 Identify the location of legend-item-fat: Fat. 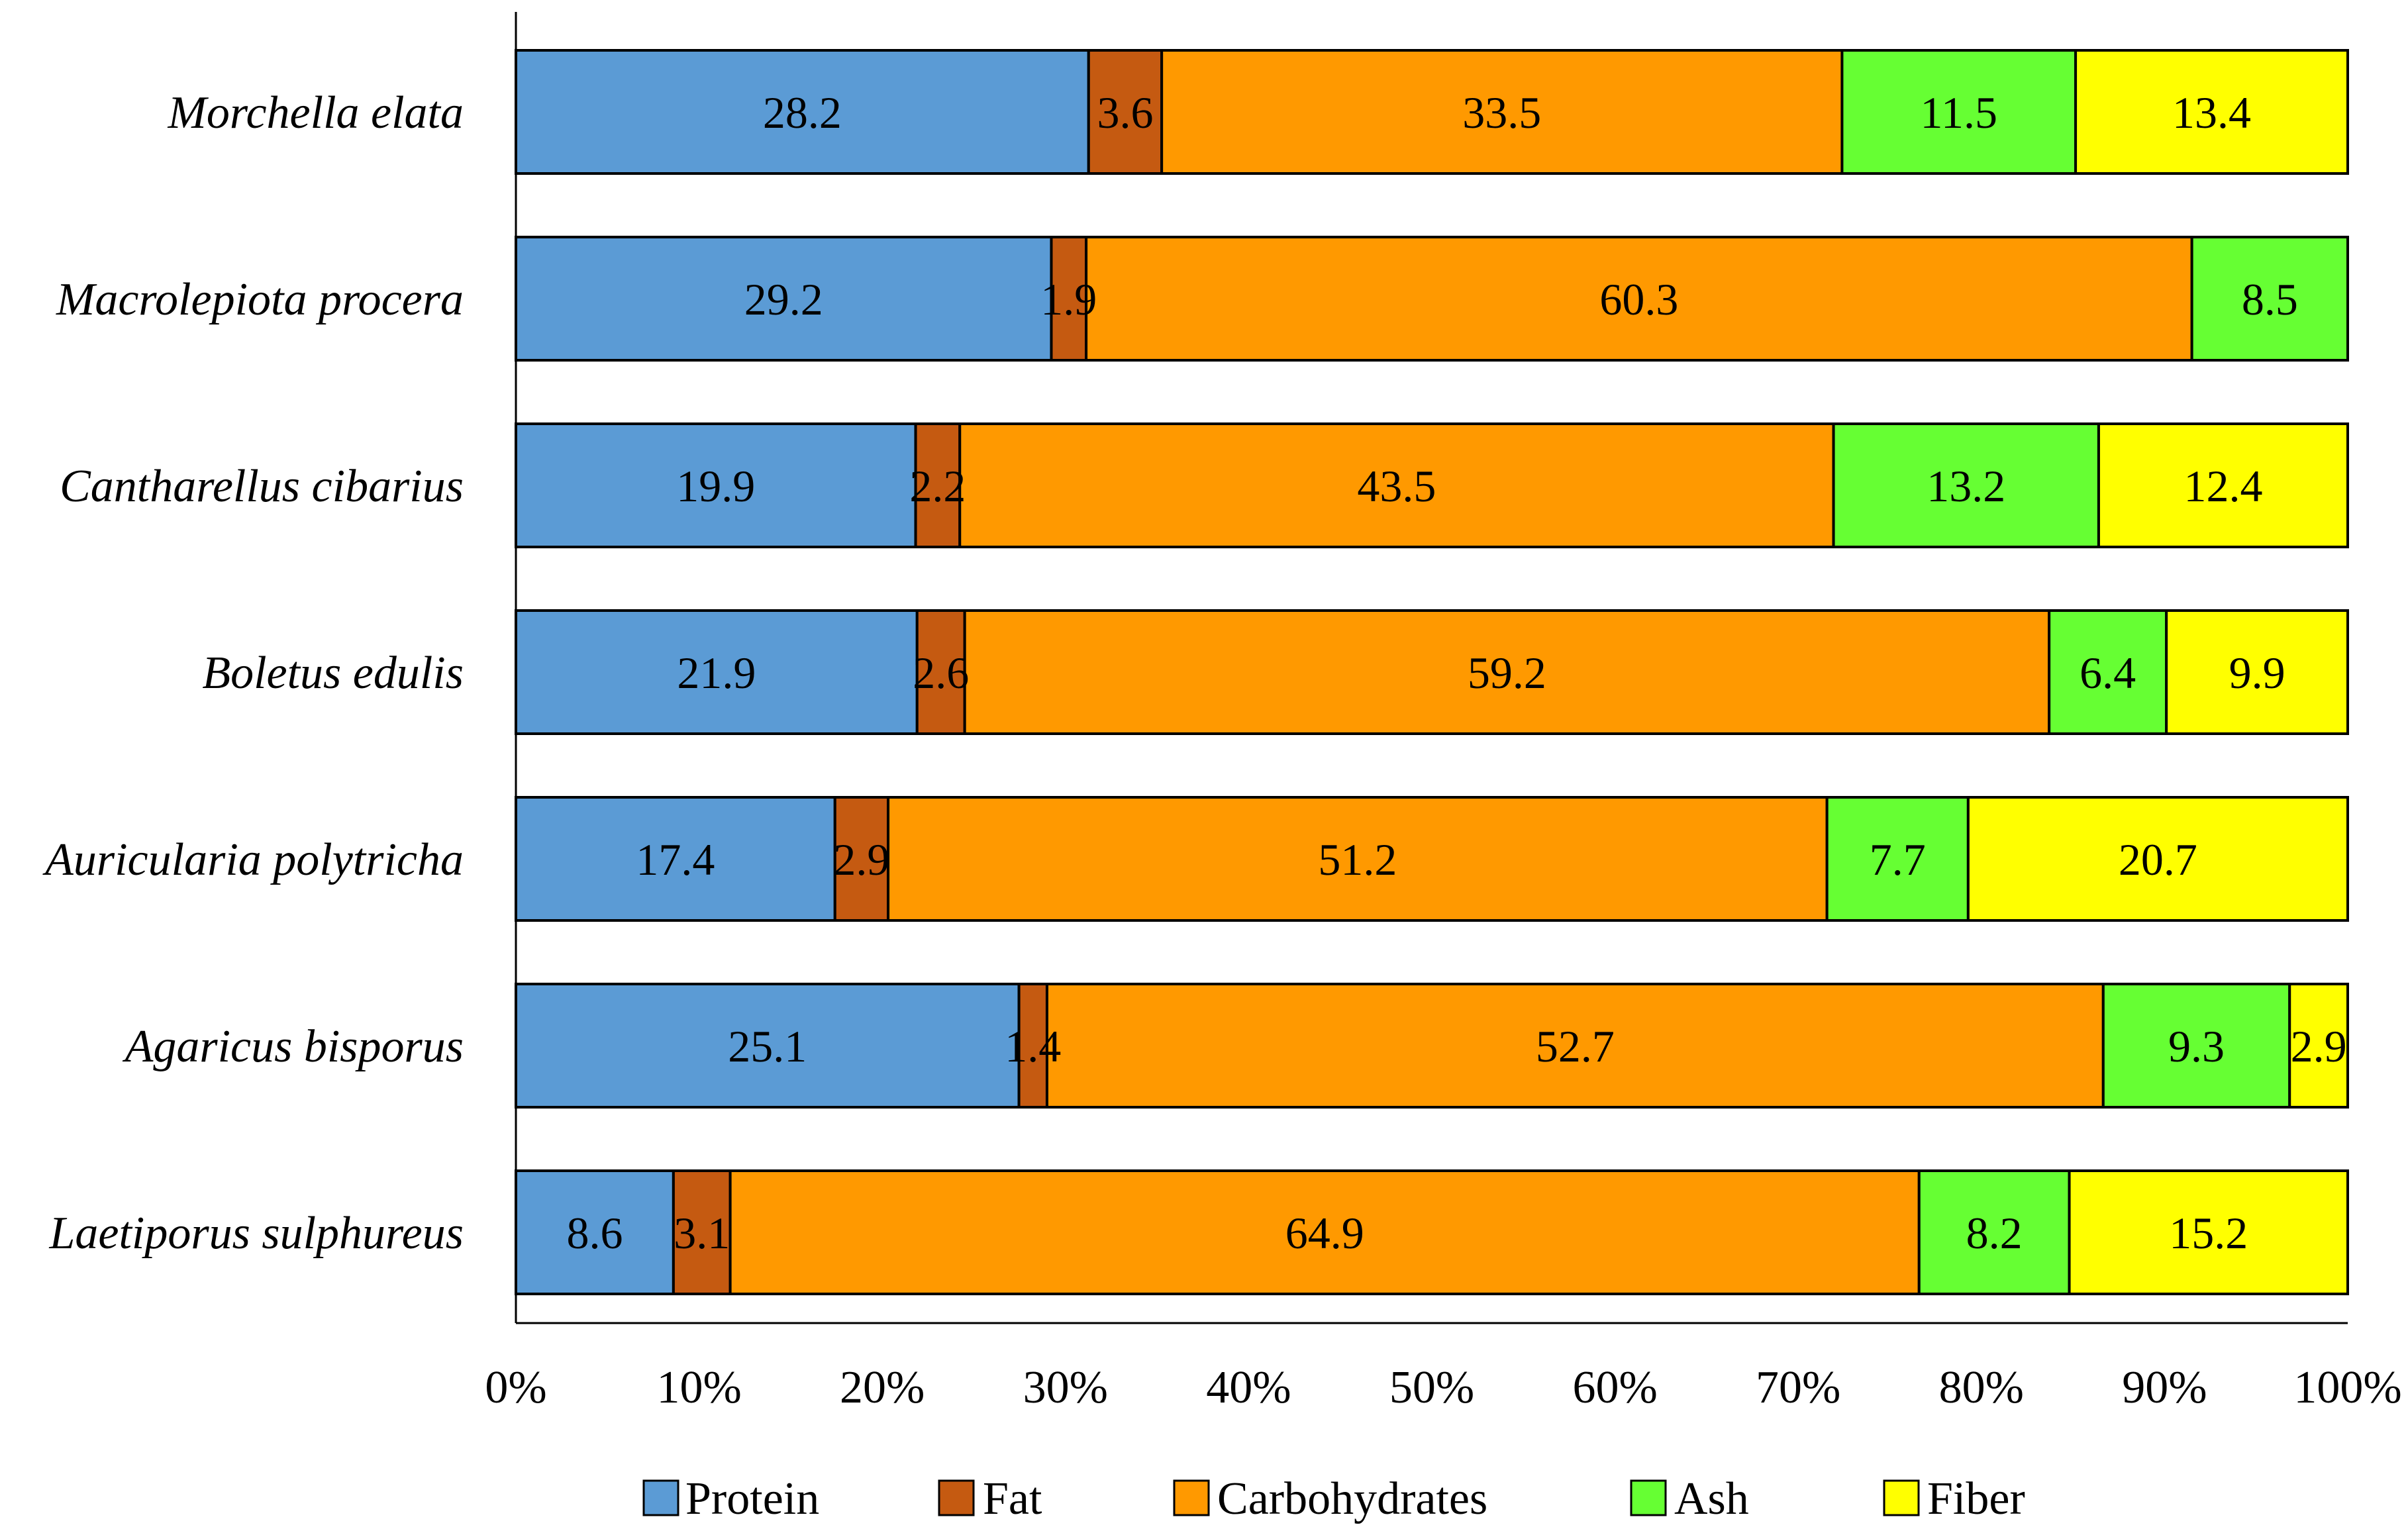
(990, 1498).